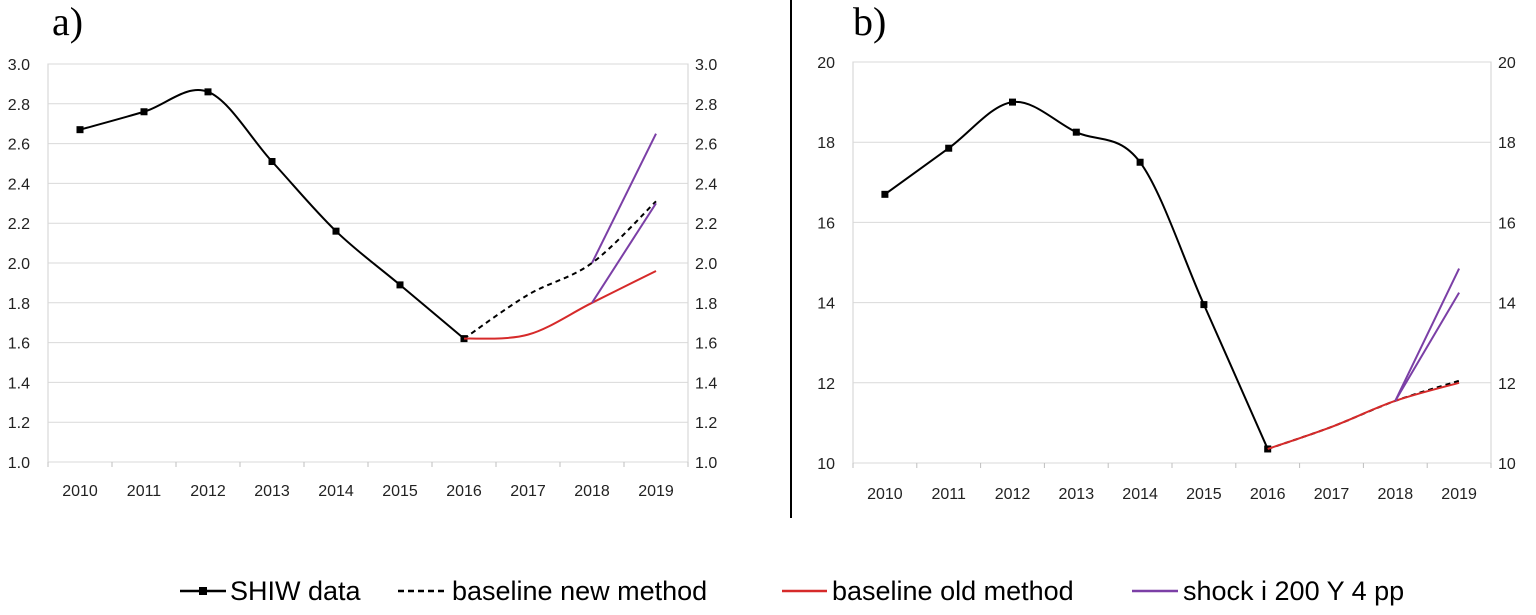 The image size is (1536, 615). What do you see at coordinates (203, 591) in the screenshot?
I see `legend-marker-shiw` at bounding box center [203, 591].